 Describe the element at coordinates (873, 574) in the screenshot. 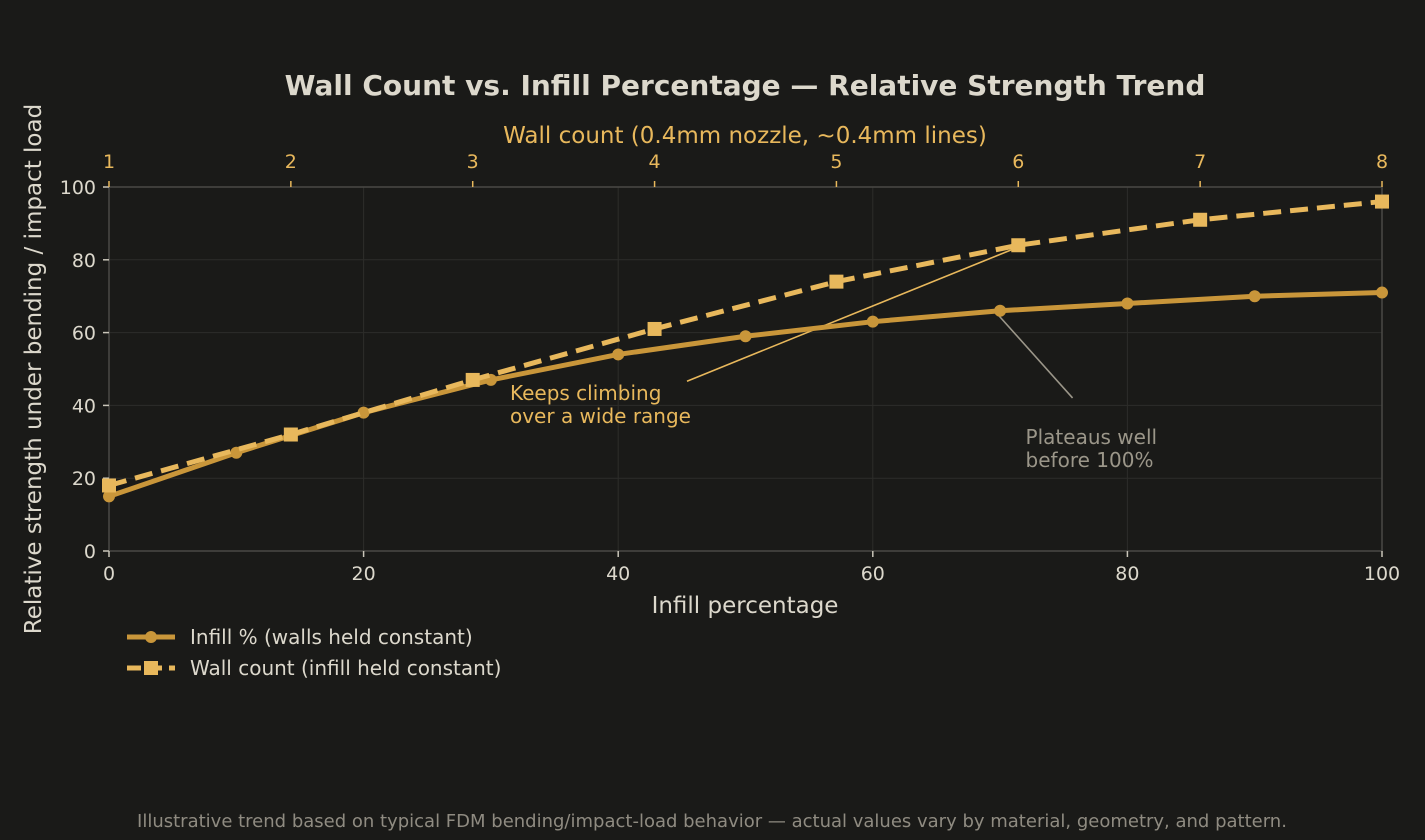

I see `x-tick-label: 60` at that location.